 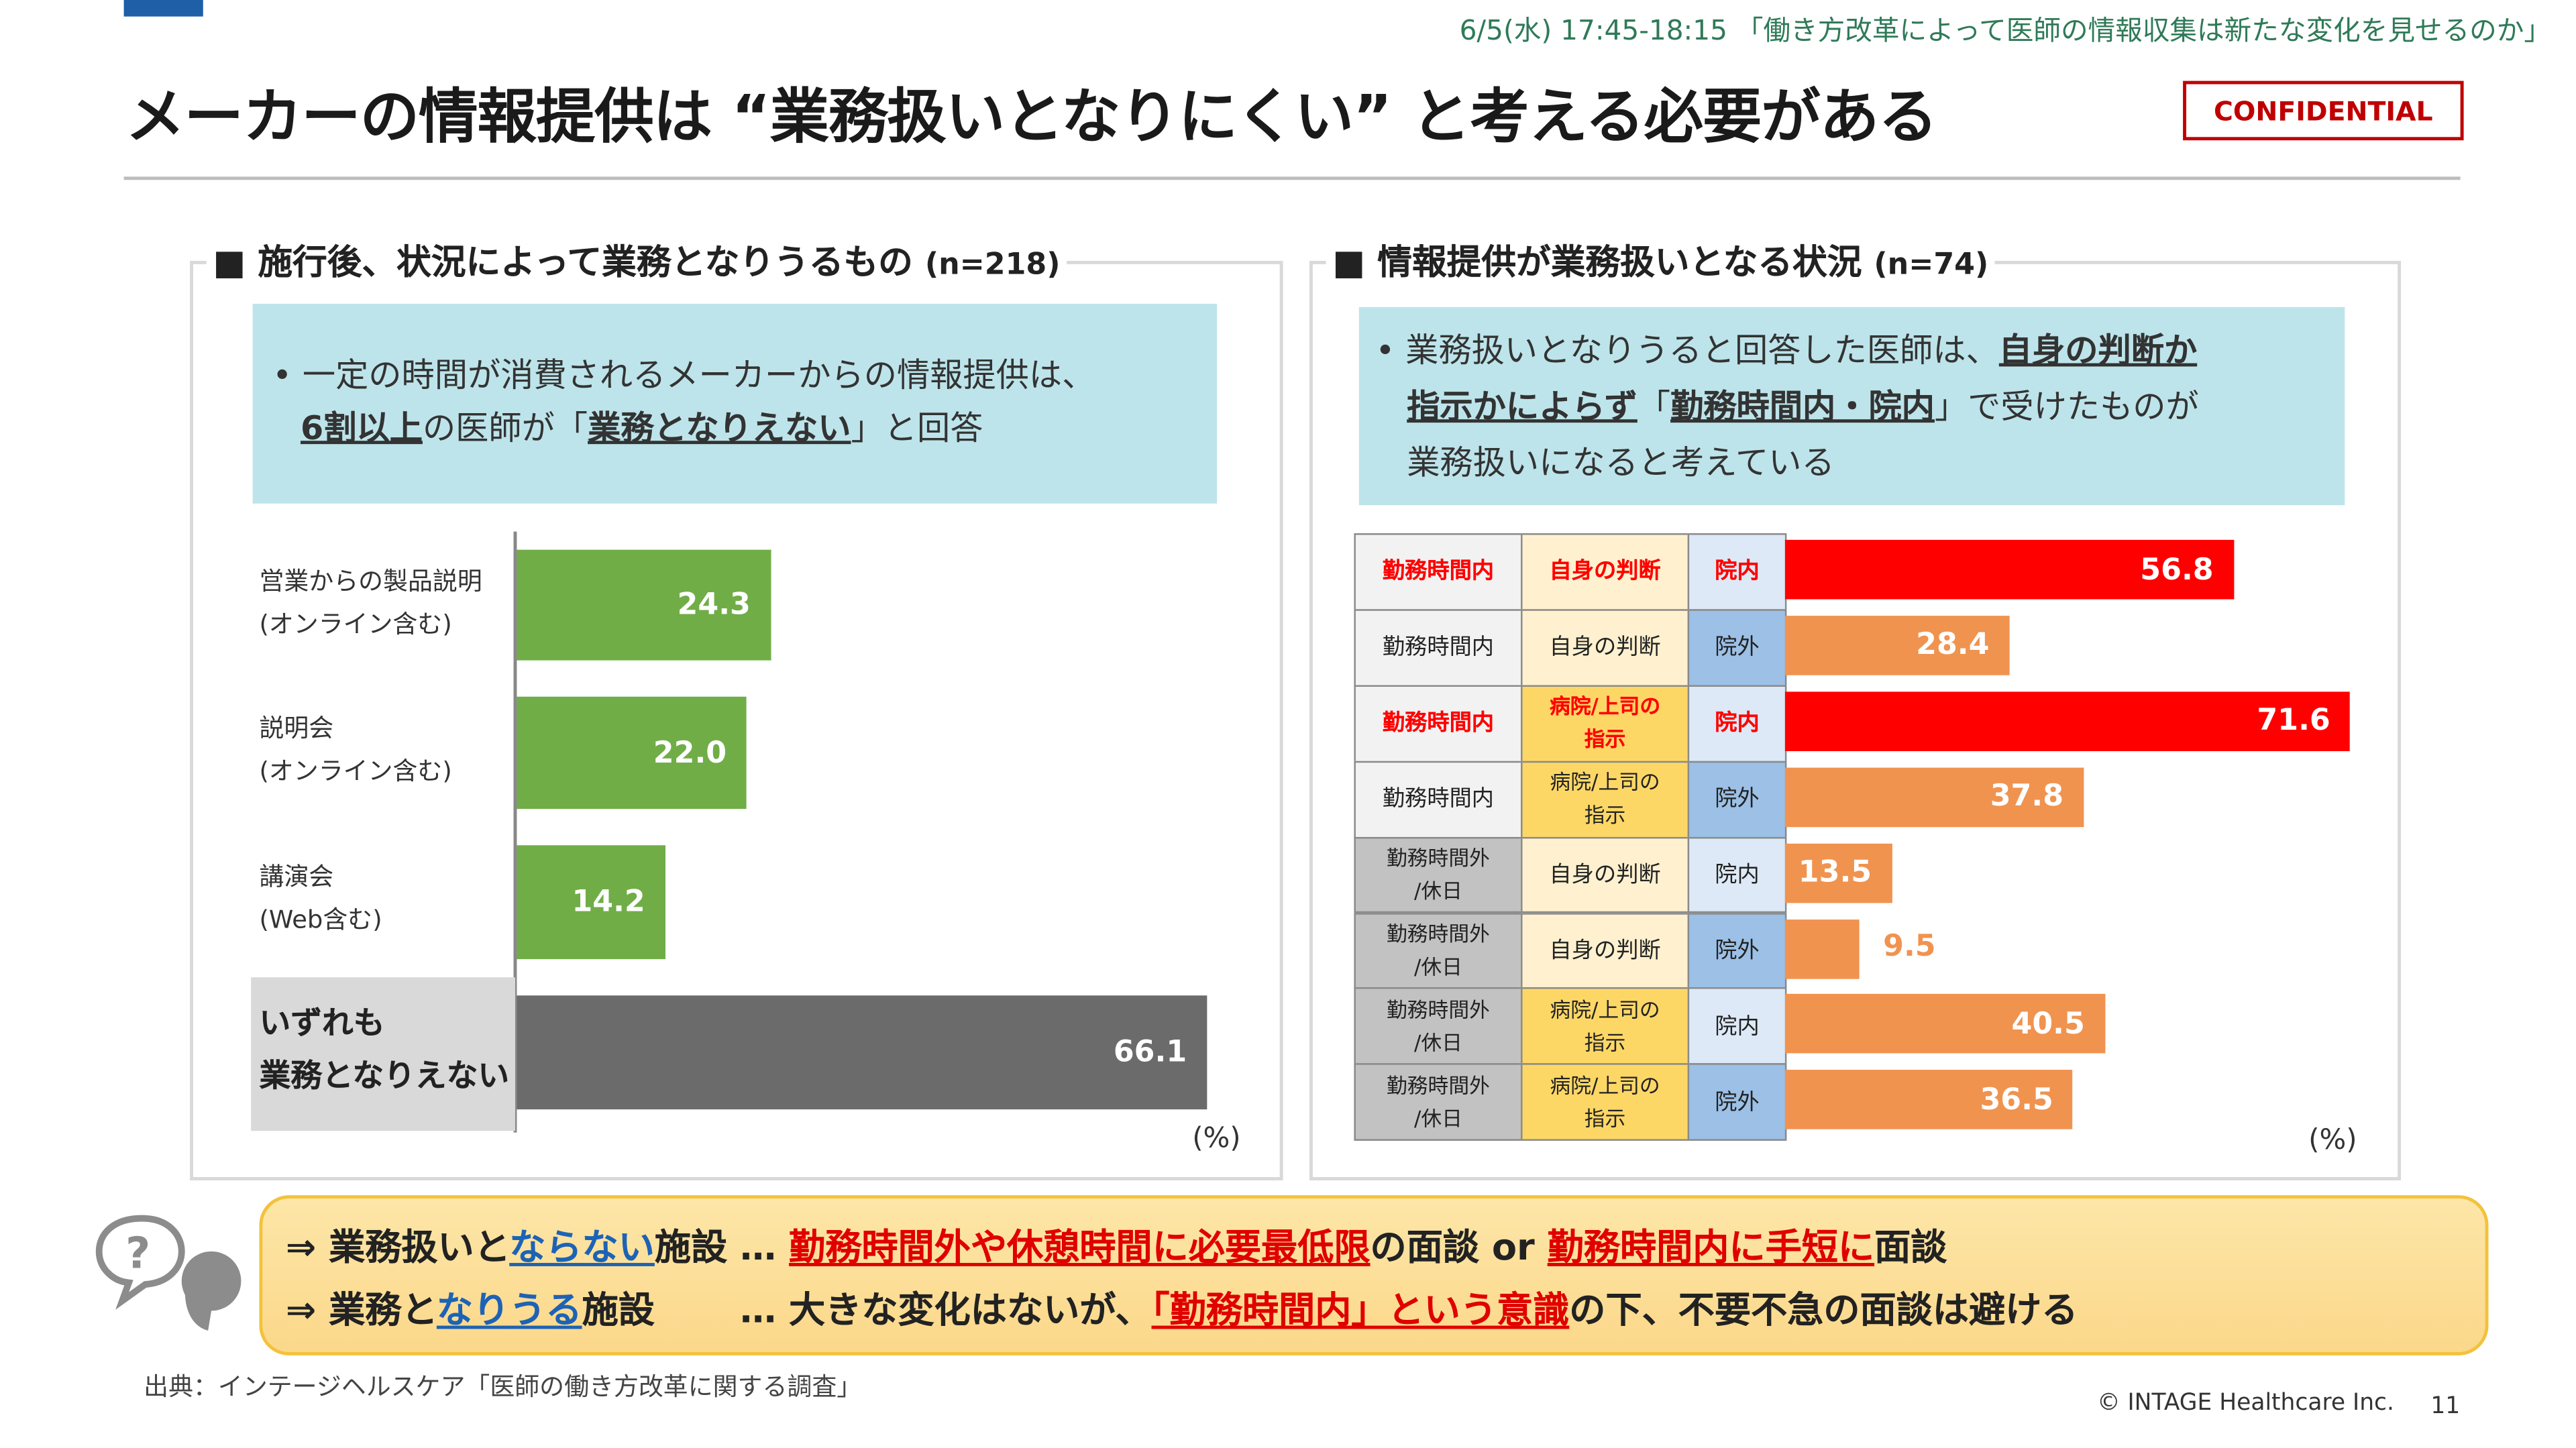 I want to click on bar: 22.0, so click(x=632, y=753).